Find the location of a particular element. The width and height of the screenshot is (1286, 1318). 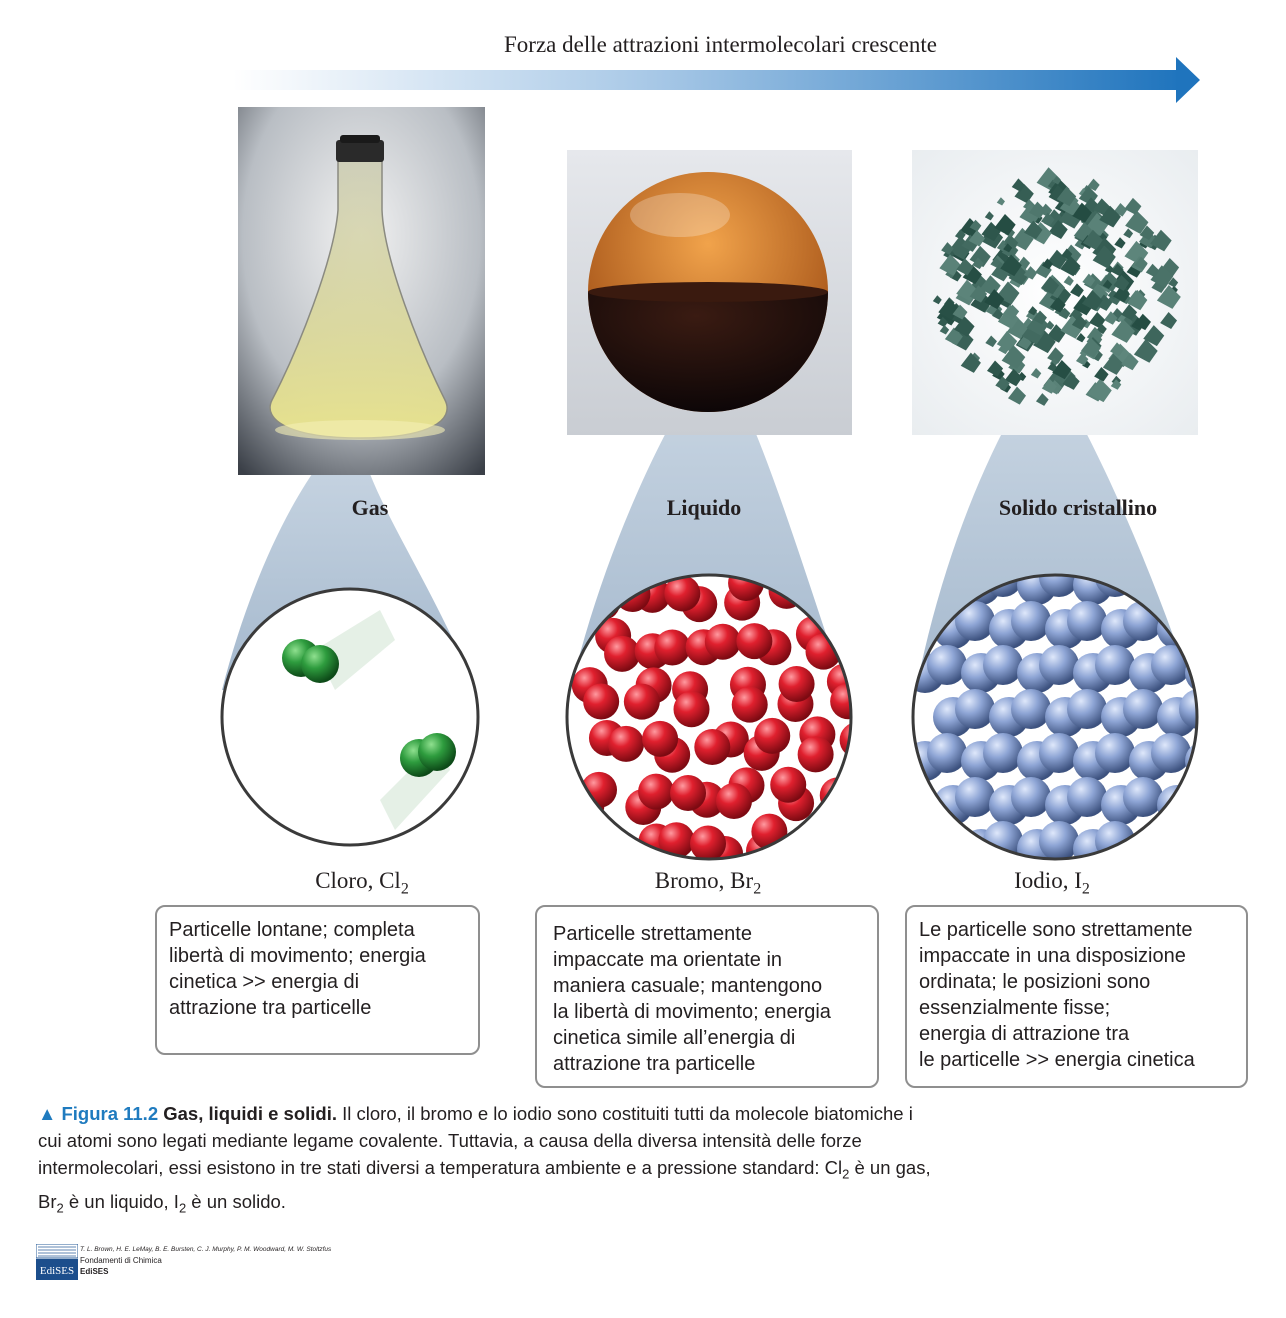

caption-figure-label: Figura 11.2 is located at coordinates (110, 1113).